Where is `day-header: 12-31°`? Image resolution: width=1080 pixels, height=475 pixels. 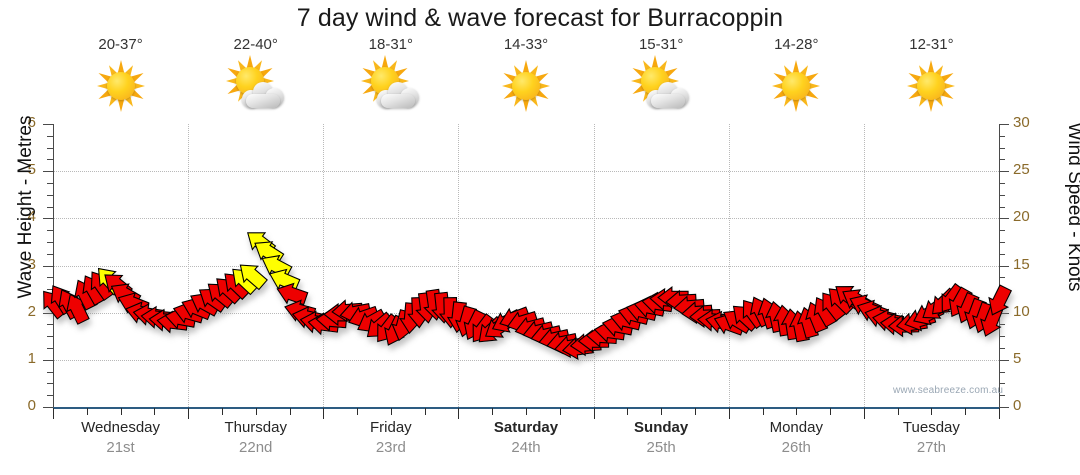
day-header: 12-31° is located at coordinates (931, 78).